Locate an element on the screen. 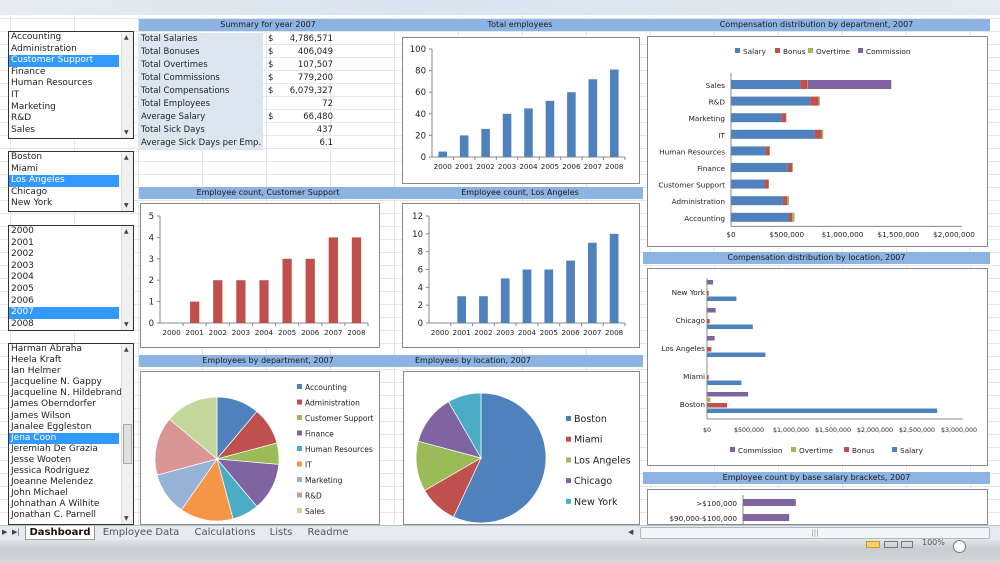 The width and height of the screenshot is (1000, 563). tab-readme: Readme is located at coordinates (328, 532).